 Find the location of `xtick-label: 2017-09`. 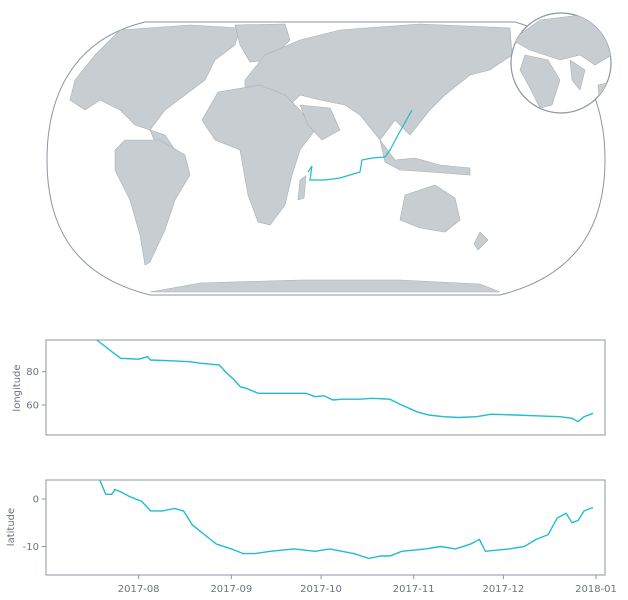

xtick-label: 2017-09 is located at coordinates (231, 589).